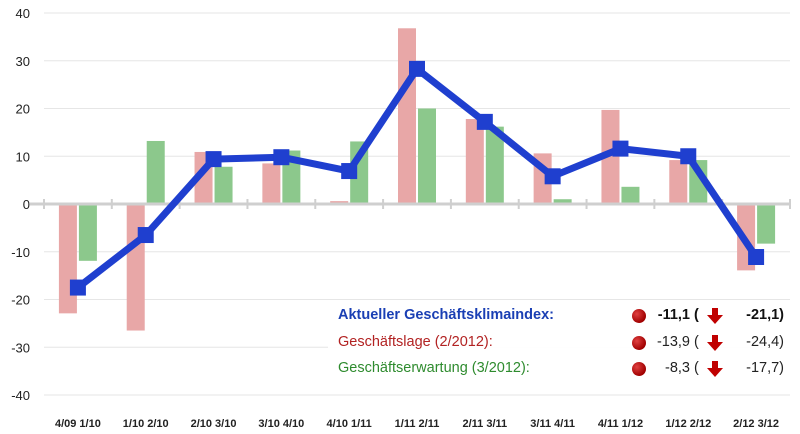 Image resolution: width=800 pixels, height=434 pixels. I want to click on legend-erwartung-previous: -17,7), so click(765, 368).